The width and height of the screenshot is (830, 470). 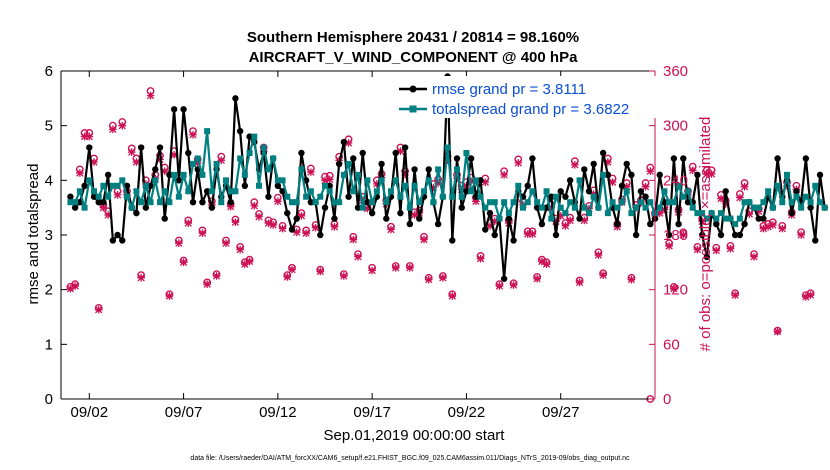 I want to click on chart-title-line-2: AIRCRAFT_V_WIND_COMPONENT @ 400 hPa, so click(x=414, y=57).